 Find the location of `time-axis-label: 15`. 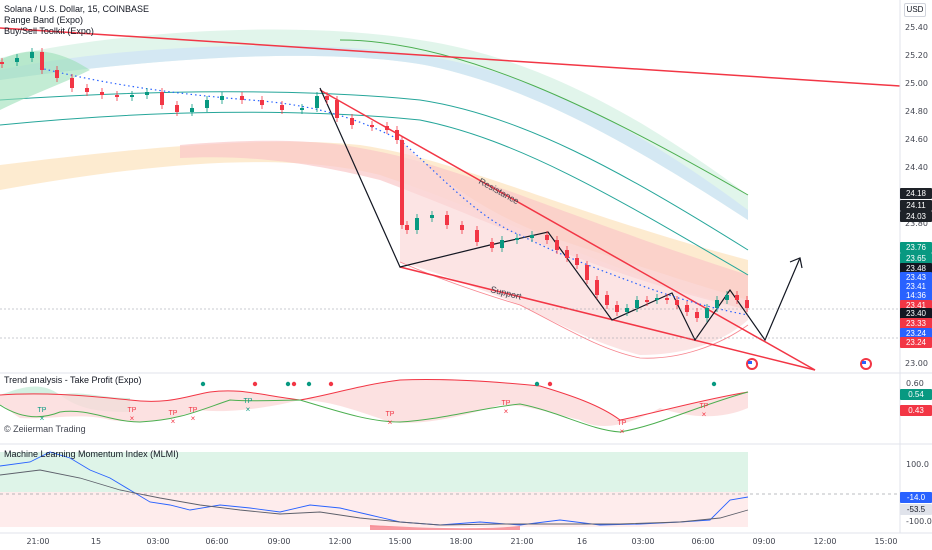

time-axis-label: 15 is located at coordinates (96, 541).